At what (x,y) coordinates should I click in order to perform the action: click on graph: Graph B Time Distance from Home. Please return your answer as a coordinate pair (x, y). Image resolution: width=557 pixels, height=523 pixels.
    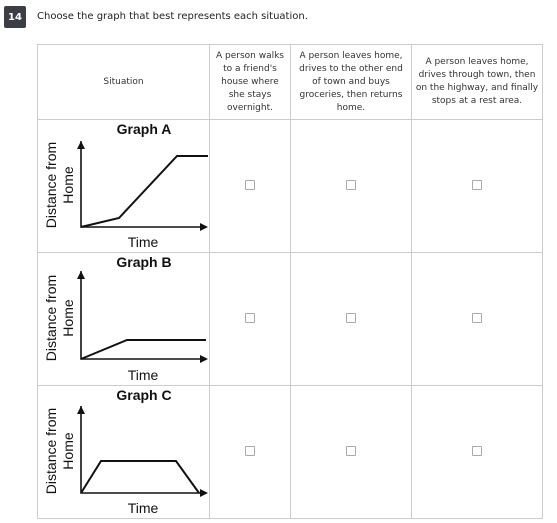
    Looking at the image, I should click on (123, 319).